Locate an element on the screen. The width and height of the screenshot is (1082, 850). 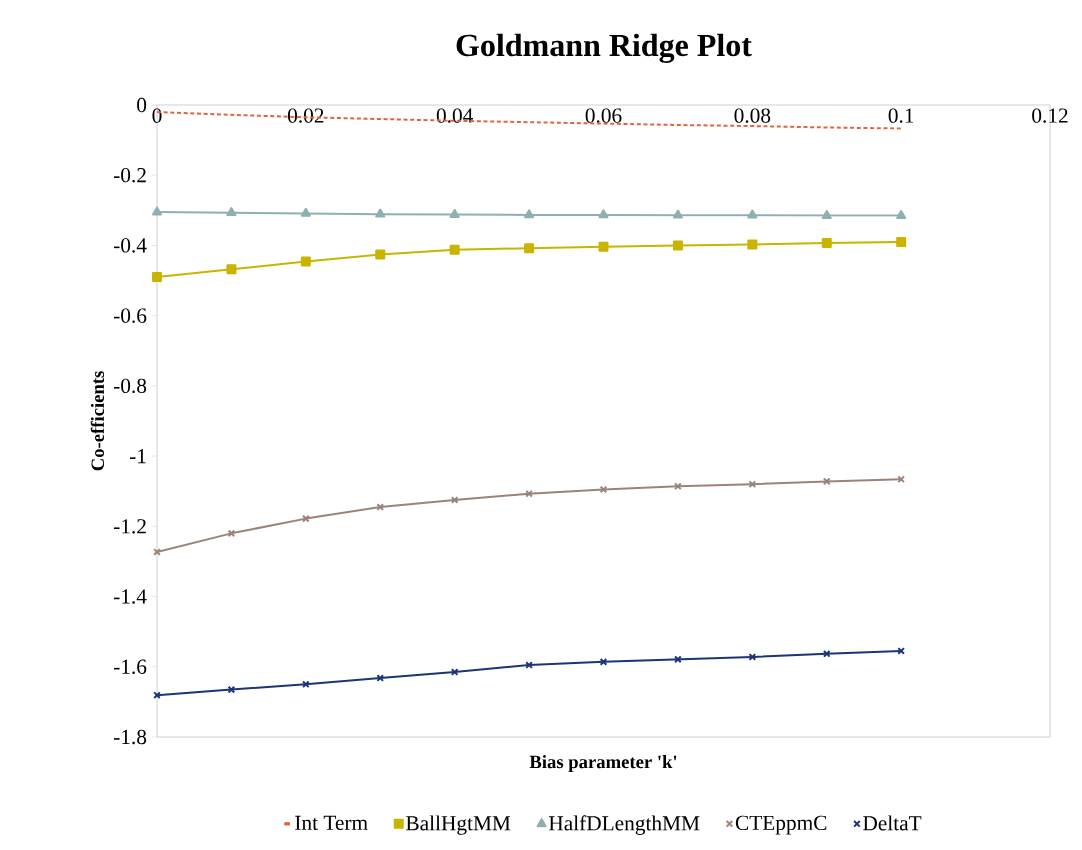
y-axis-title: Co-efficients is located at coordinates (97, 421).